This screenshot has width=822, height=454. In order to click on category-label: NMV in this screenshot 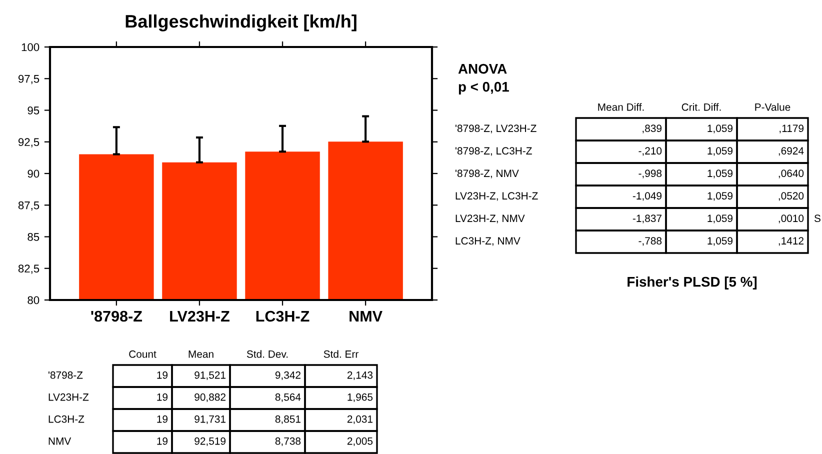, I will do `click(60, 441)`.